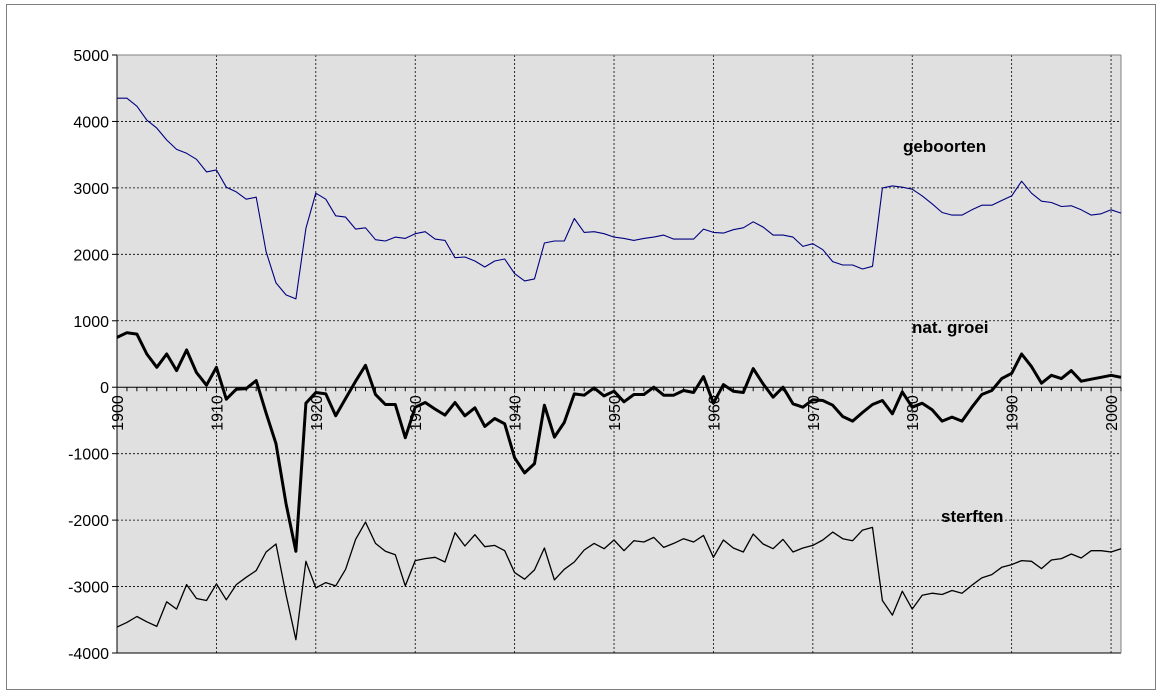  What do you see at coordinates (615, 413) in the screenshot?
I see `x-tick-label: 1950` at bounding box center [615, 413].